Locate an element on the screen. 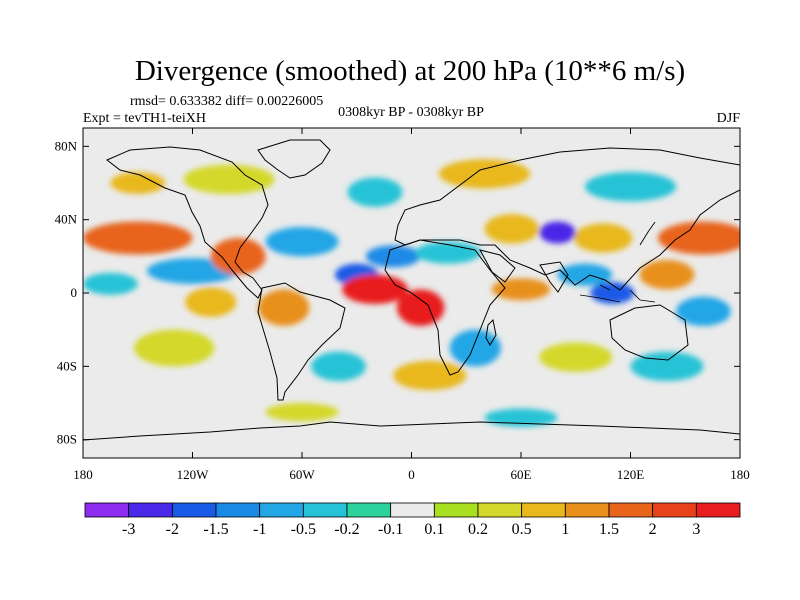 This screenshot has height=600, width=800. x-tick-label-4: 60E is located at coordinates (521, 474).